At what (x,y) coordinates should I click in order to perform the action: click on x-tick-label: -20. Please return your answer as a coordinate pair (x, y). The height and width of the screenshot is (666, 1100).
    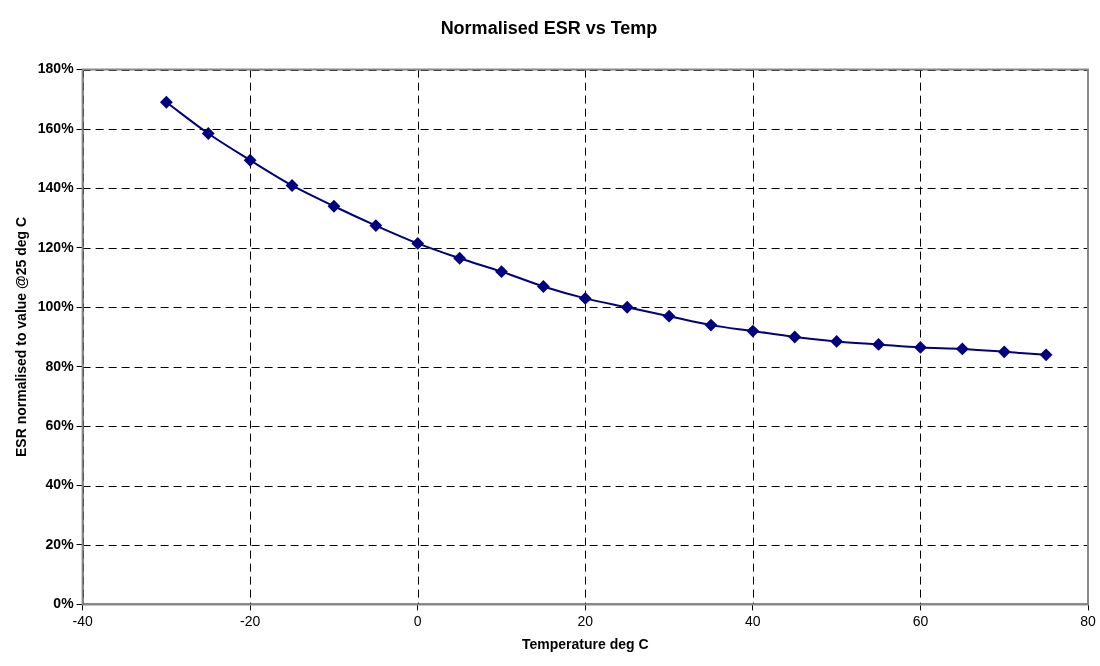
    Looking at the image, I should click on (250, 620).